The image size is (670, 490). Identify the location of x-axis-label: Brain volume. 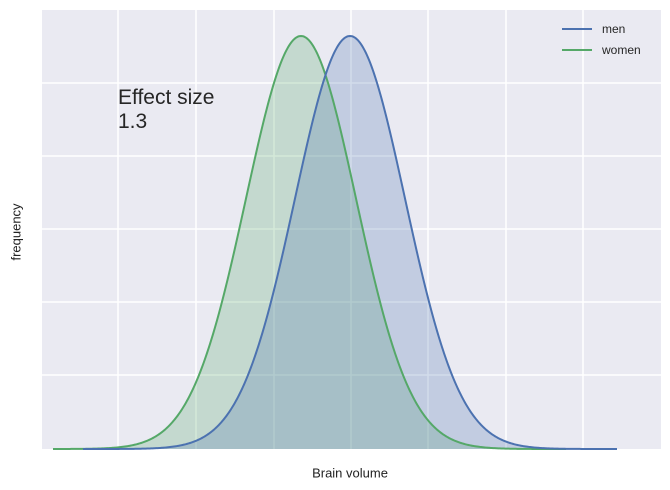
(350, 473).